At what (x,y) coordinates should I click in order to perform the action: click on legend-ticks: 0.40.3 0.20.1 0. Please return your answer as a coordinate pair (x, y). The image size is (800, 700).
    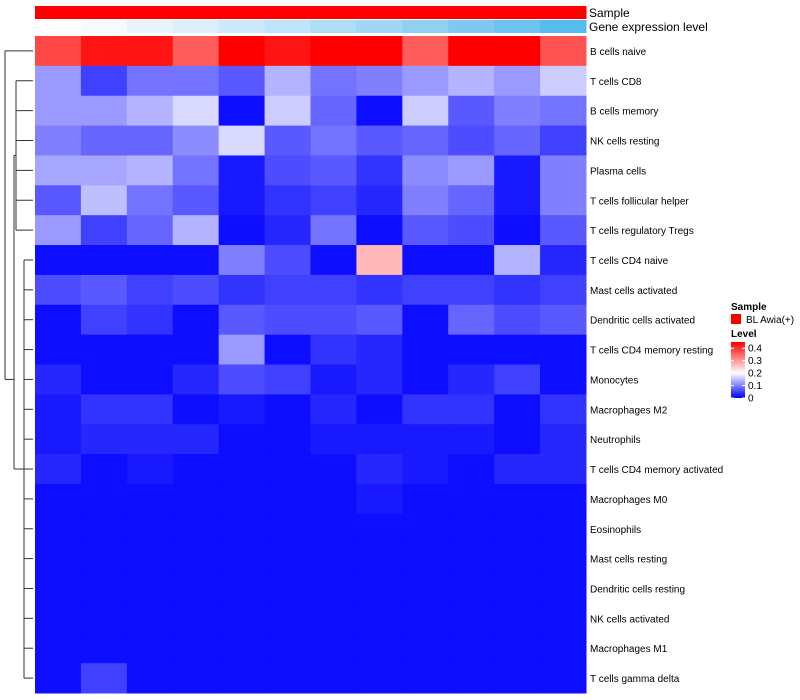
    Looking at the image, I should click on (746, 374).